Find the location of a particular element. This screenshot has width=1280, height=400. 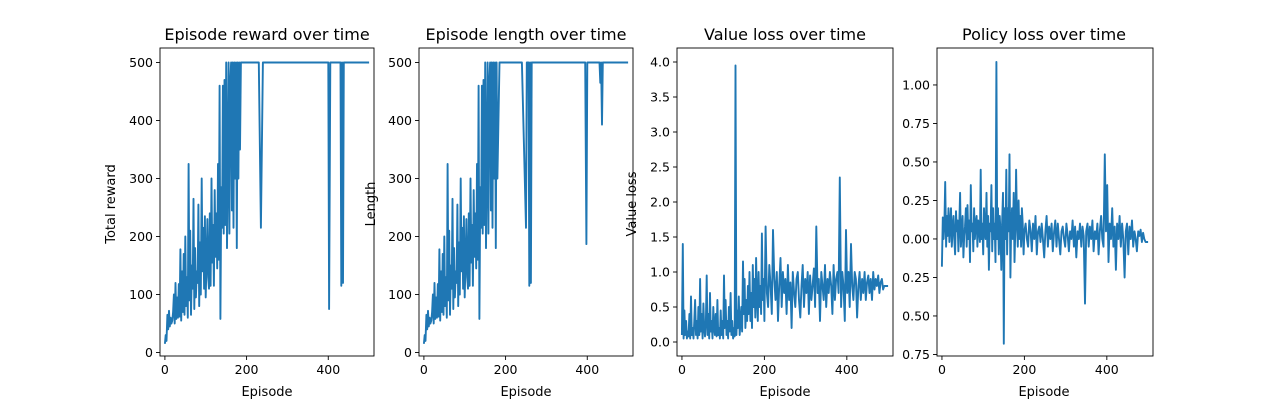

chart-title: Episode reward over time is located at coordinates (266, 34).